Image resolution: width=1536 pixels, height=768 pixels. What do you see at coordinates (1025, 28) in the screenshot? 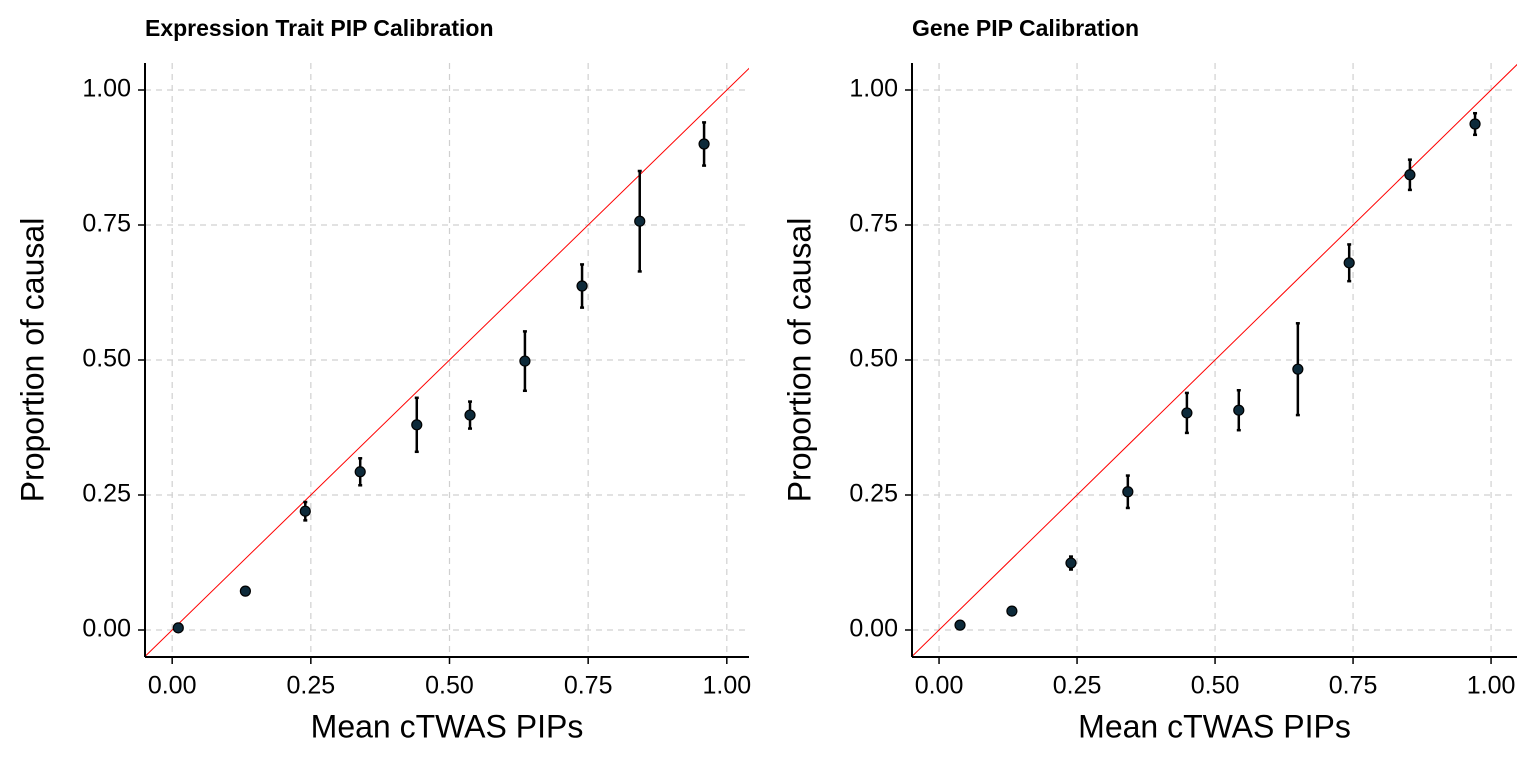
I see `chart-title: Gene PIP Calibration` at bounding box center [1025, 28].